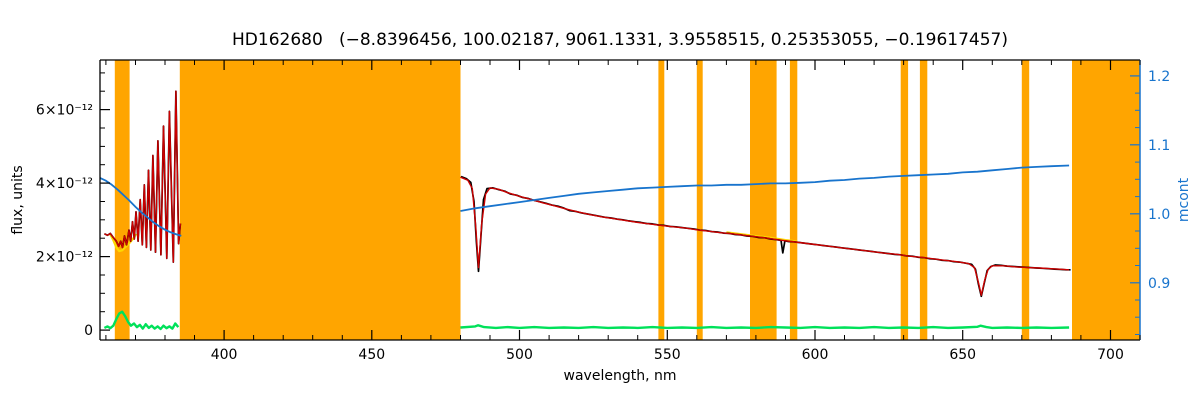 The height and width of the screenshot is (400, 1200). Describe the element at coordinates (1184, 199) in the screenshot. I see `y-axis-right-label: mcont` at that location.